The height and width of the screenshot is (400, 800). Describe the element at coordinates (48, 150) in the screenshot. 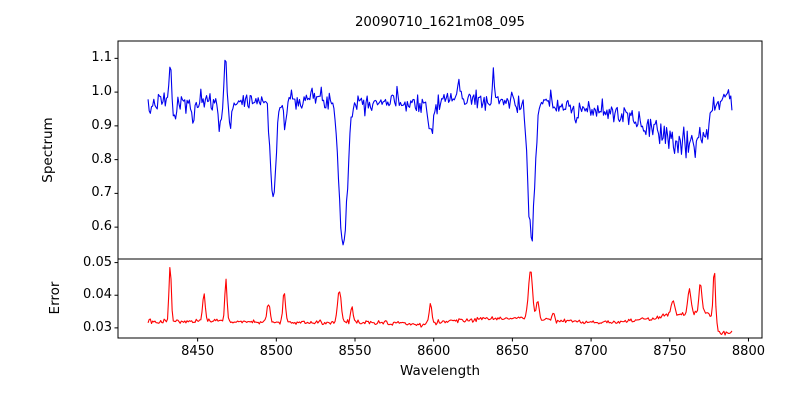

I see `y-axis-label-spectrum: Spectrum` at that location.